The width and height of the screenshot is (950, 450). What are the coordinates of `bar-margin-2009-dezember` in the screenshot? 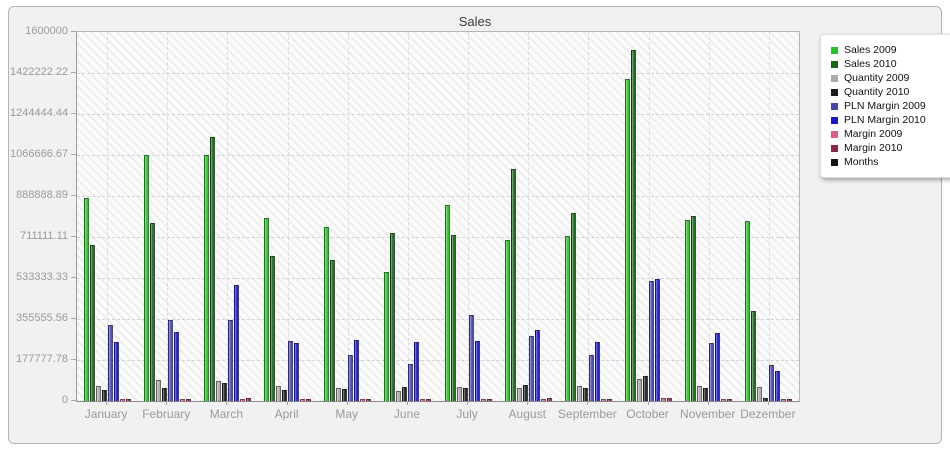 It's located at (784, 400).